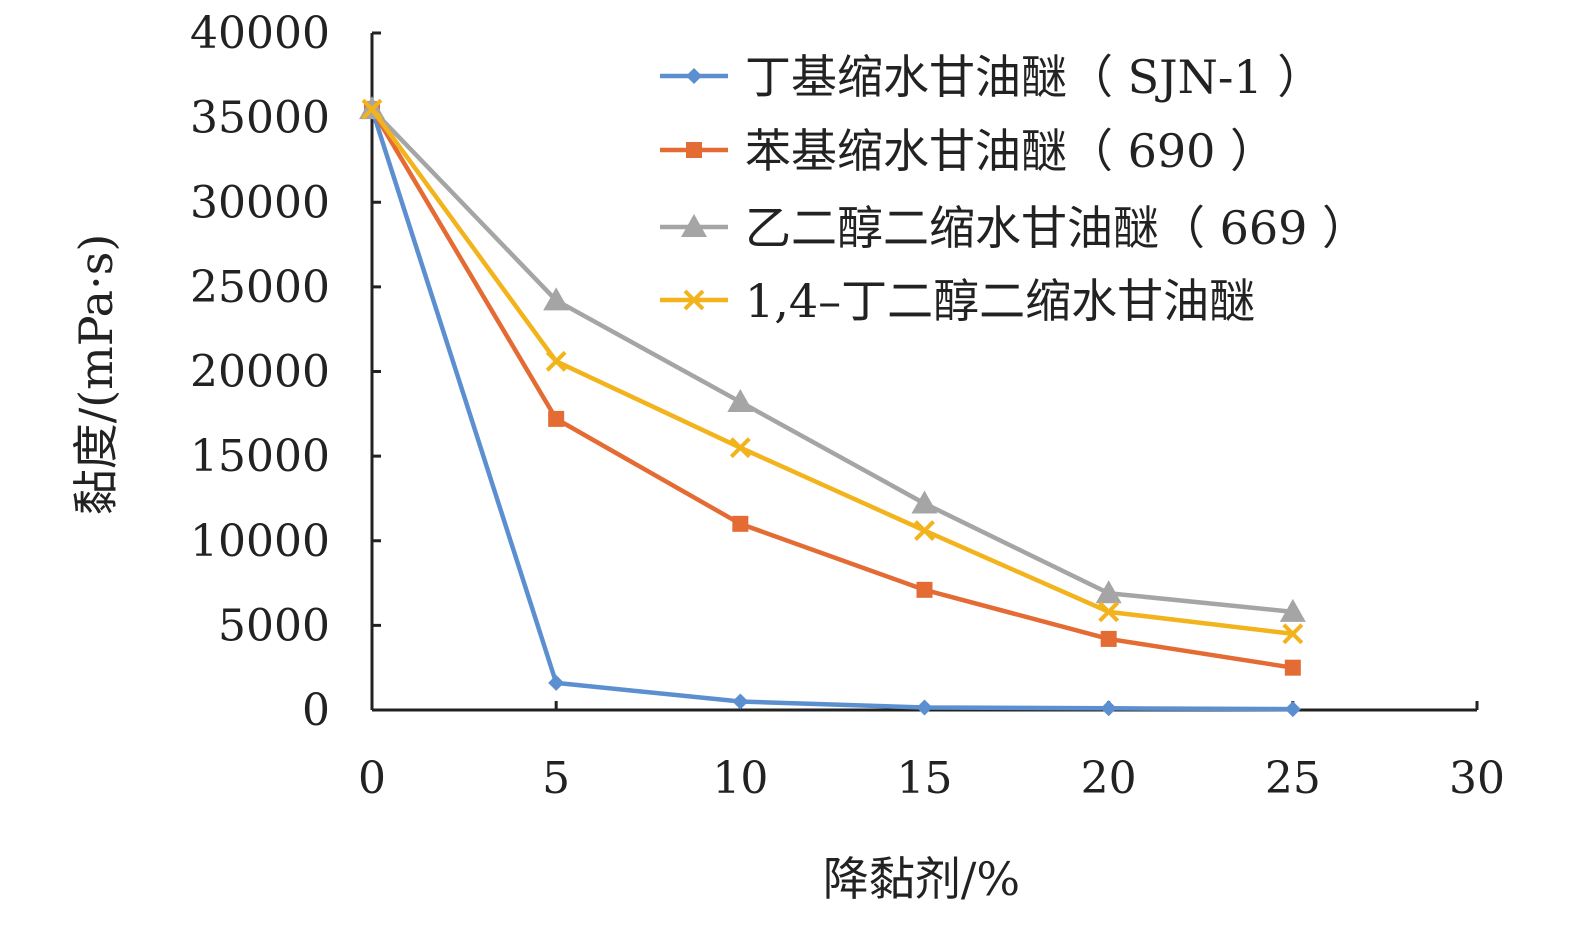  I want to click on y-ticks: 0 5000 10000 15000 20000 25000 30000 35000 40000, so click(285, 372).